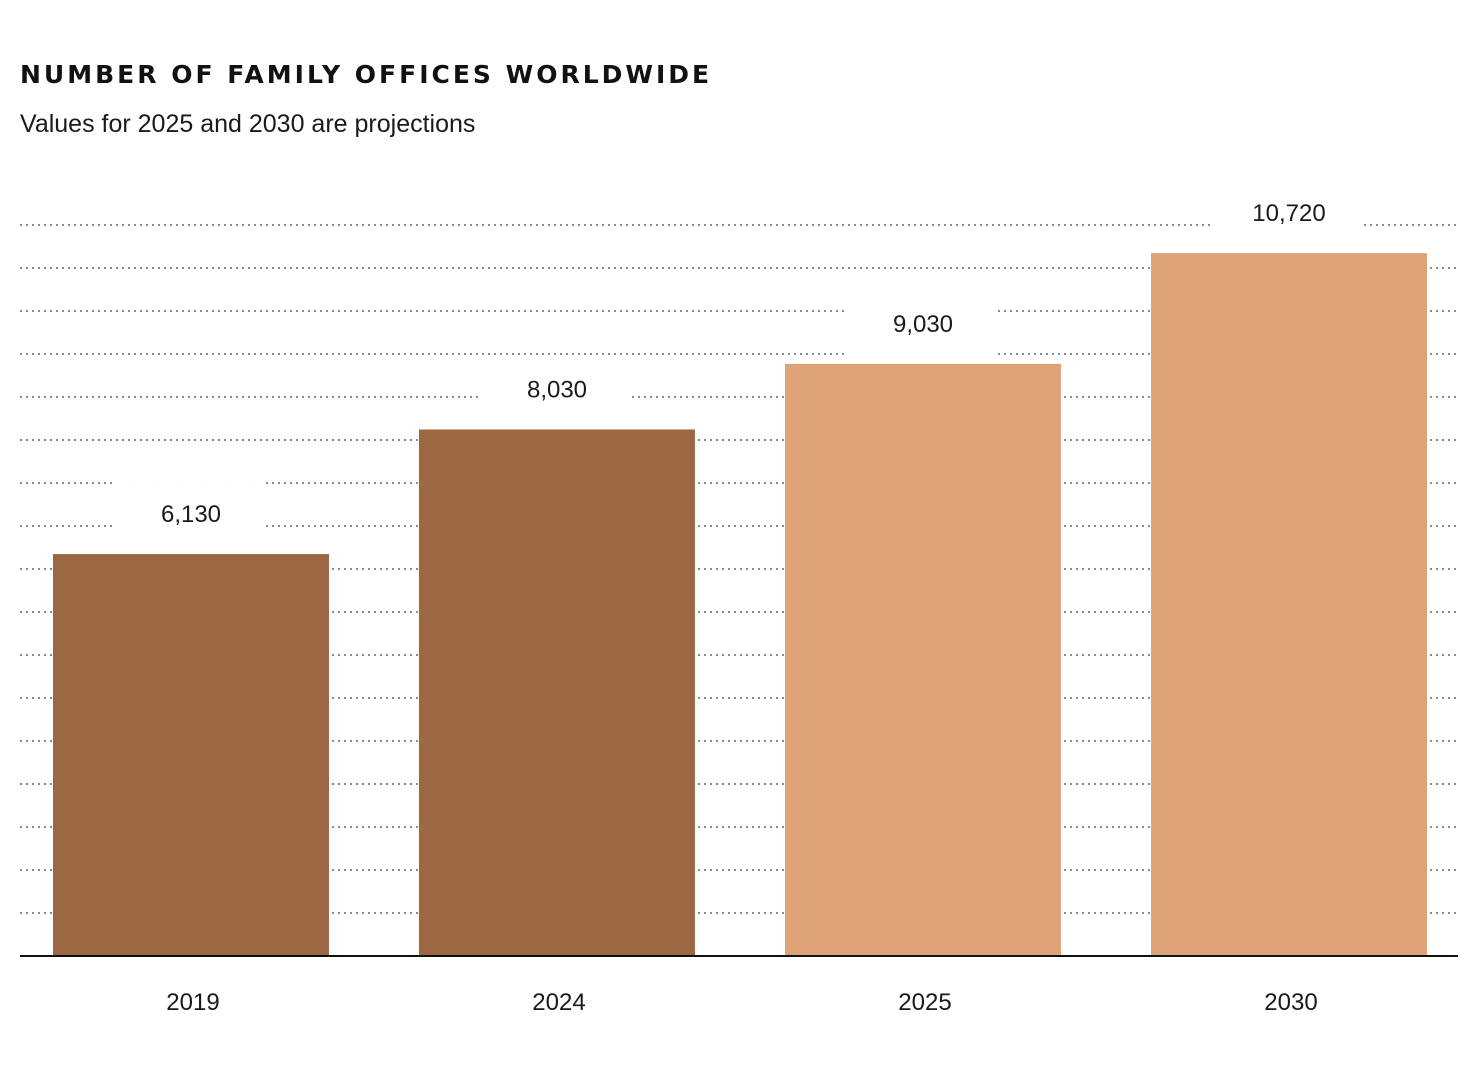  Describe the element at coordinates (248, 124) in the screenshot. I see `chart-subtitle: Values for 2025 and 2030 are projections` at that location.